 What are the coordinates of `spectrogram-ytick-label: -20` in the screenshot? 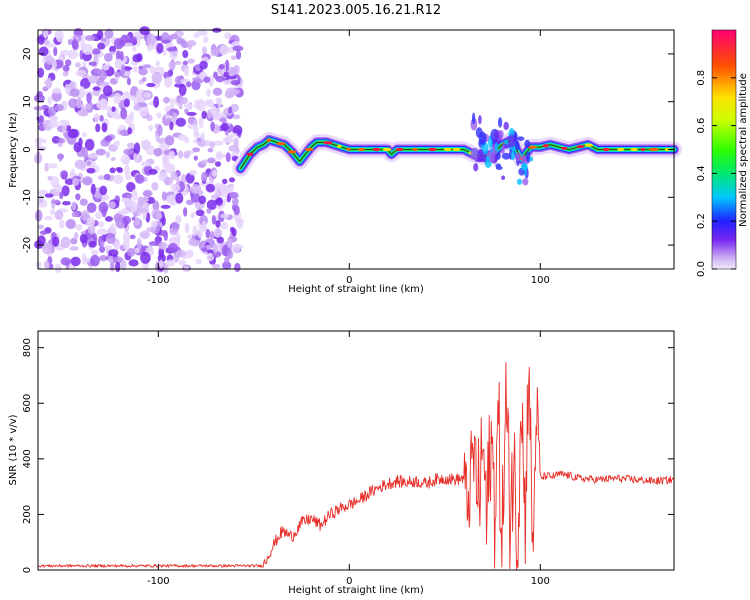 It's located at (27, 245).